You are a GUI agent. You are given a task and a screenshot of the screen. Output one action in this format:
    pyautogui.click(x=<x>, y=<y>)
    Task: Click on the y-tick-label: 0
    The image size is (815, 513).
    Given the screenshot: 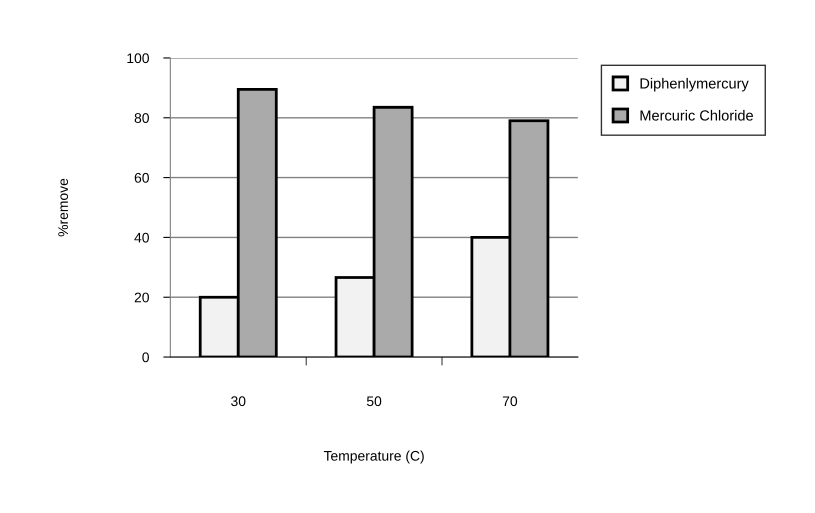 What is the action you would take?
    pyautogui.click(x=145, y=357)
    